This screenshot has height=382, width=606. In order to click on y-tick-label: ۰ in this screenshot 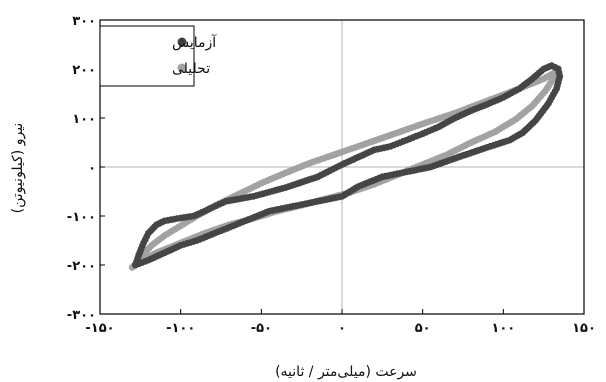, I will do `click(92, 168)`.